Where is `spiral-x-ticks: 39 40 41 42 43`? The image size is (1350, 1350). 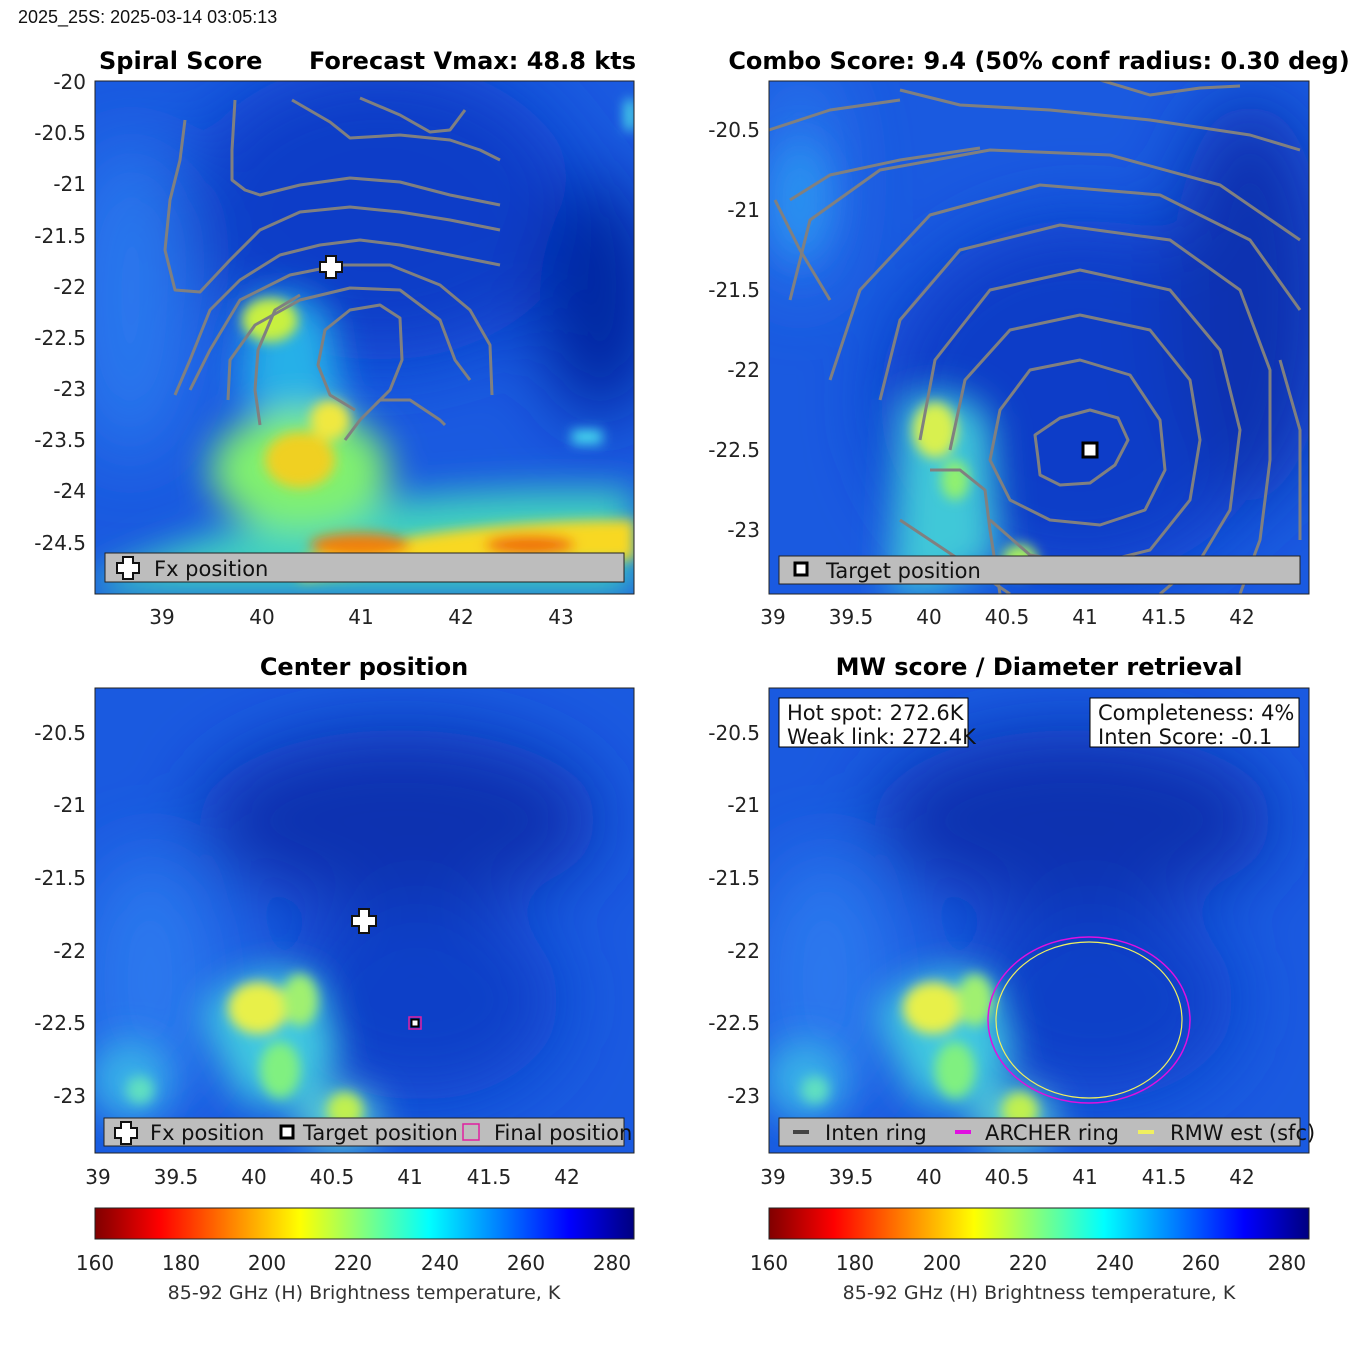
spiral-x-ticks: 39 40 41 42 43 is located at coordinates (361, 617).